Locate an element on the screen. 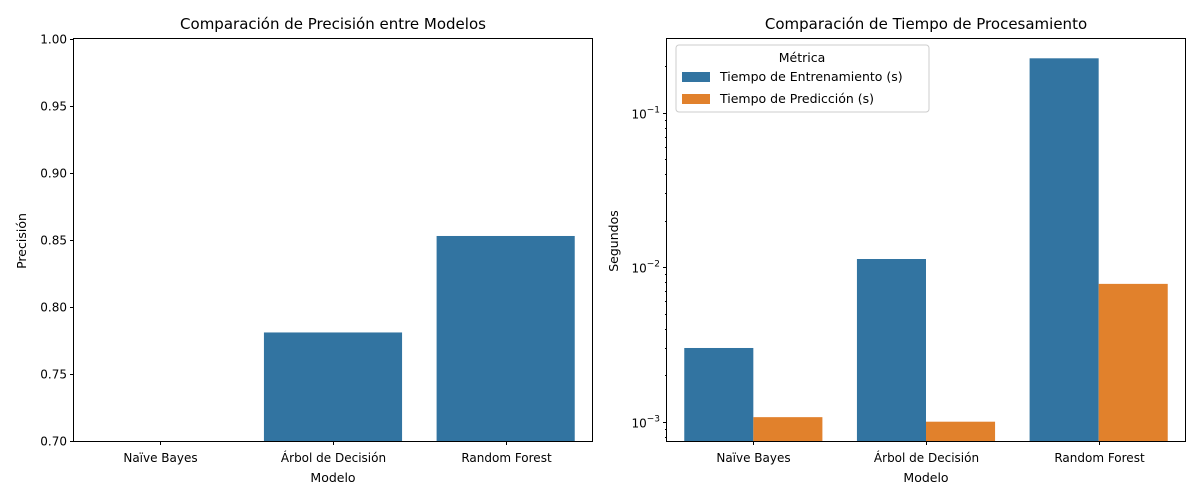 The height and width of the screenshot is (500, 1200). legend-swatch-training is located at coordinates (696, 77).